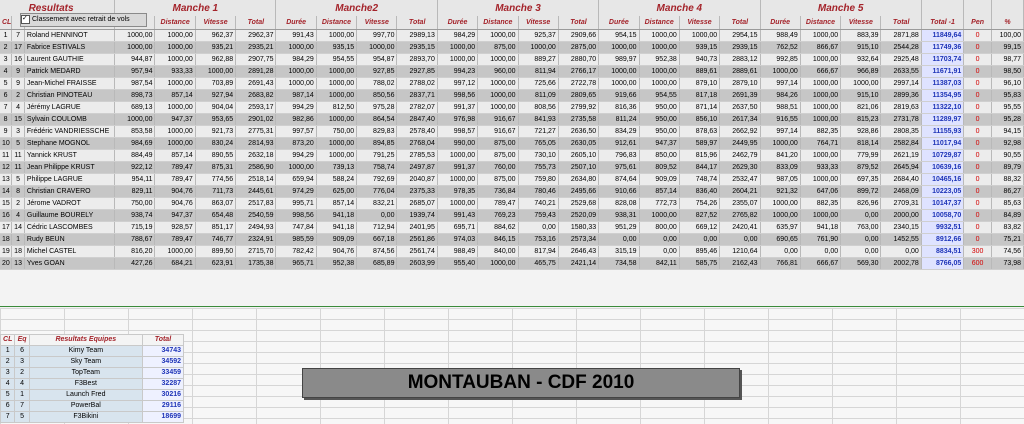 This screenshot has height=424, width=1024. Describe the element at coordinates (256, 239) in the screenshot. I see `score-cell: 2324,91` at that location.